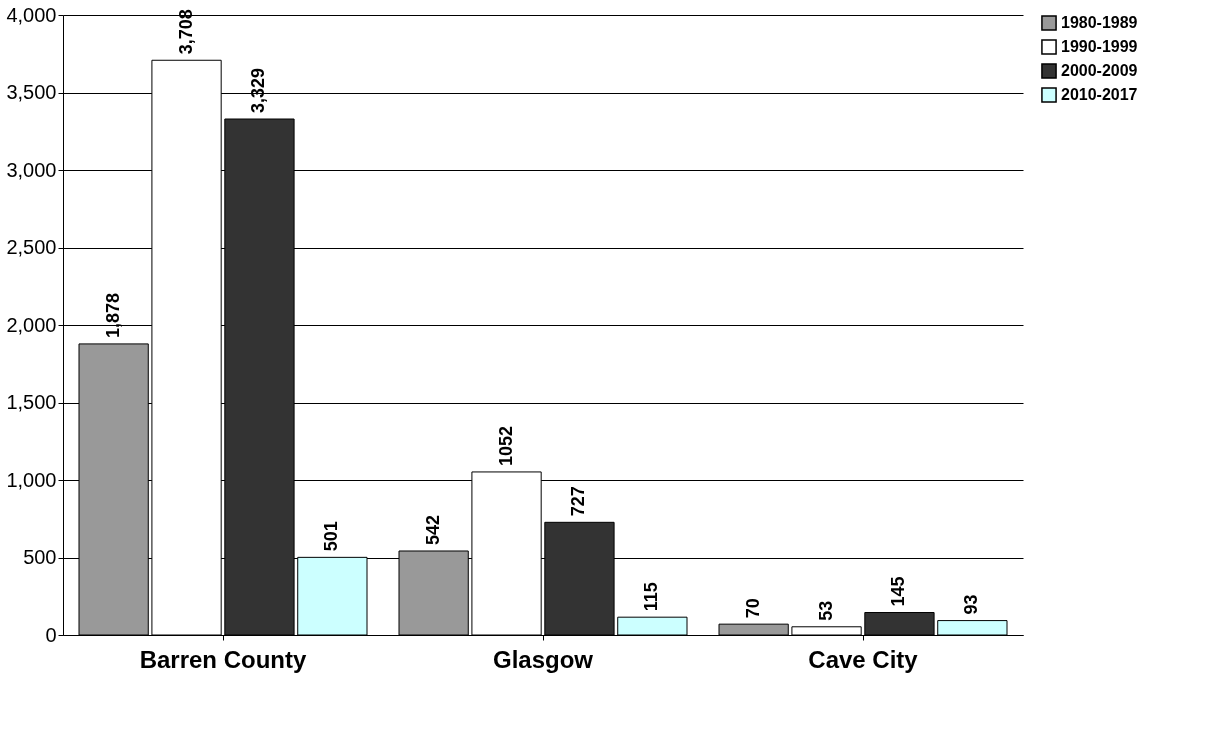  Describe the element at coordinates (31, 14) in the screenshot. I see `y-tick-label: 4,000` at that location.